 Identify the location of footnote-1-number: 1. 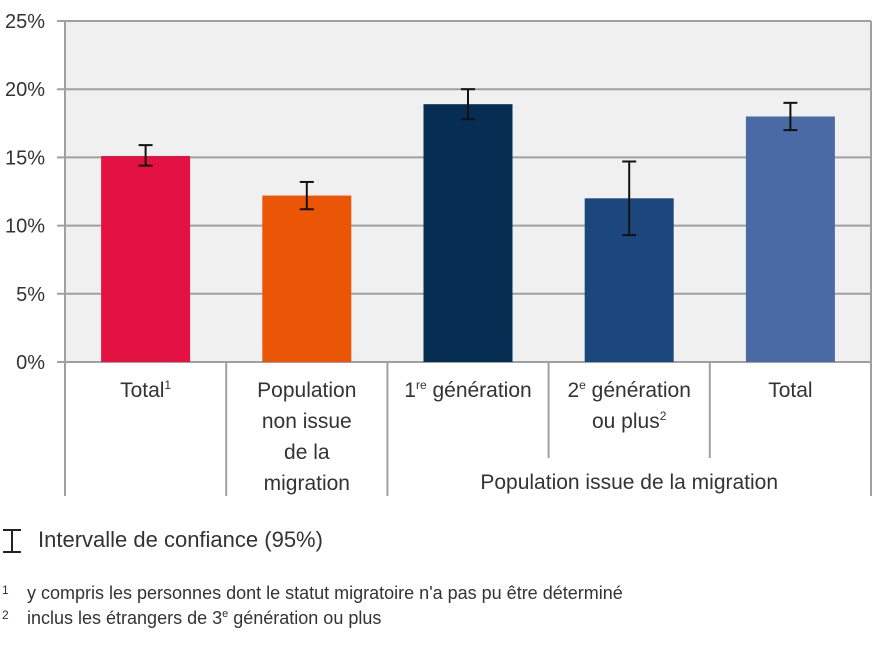
(5, 590).